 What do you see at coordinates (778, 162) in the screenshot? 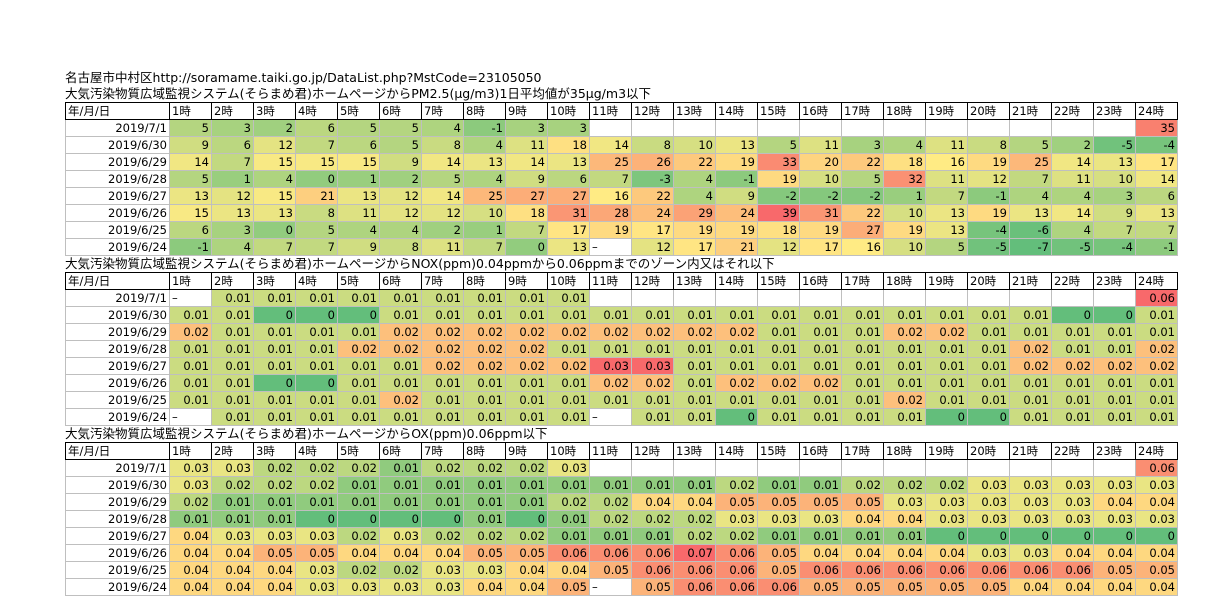
I see `value-cell: 33` at bounding box center [778, 162].